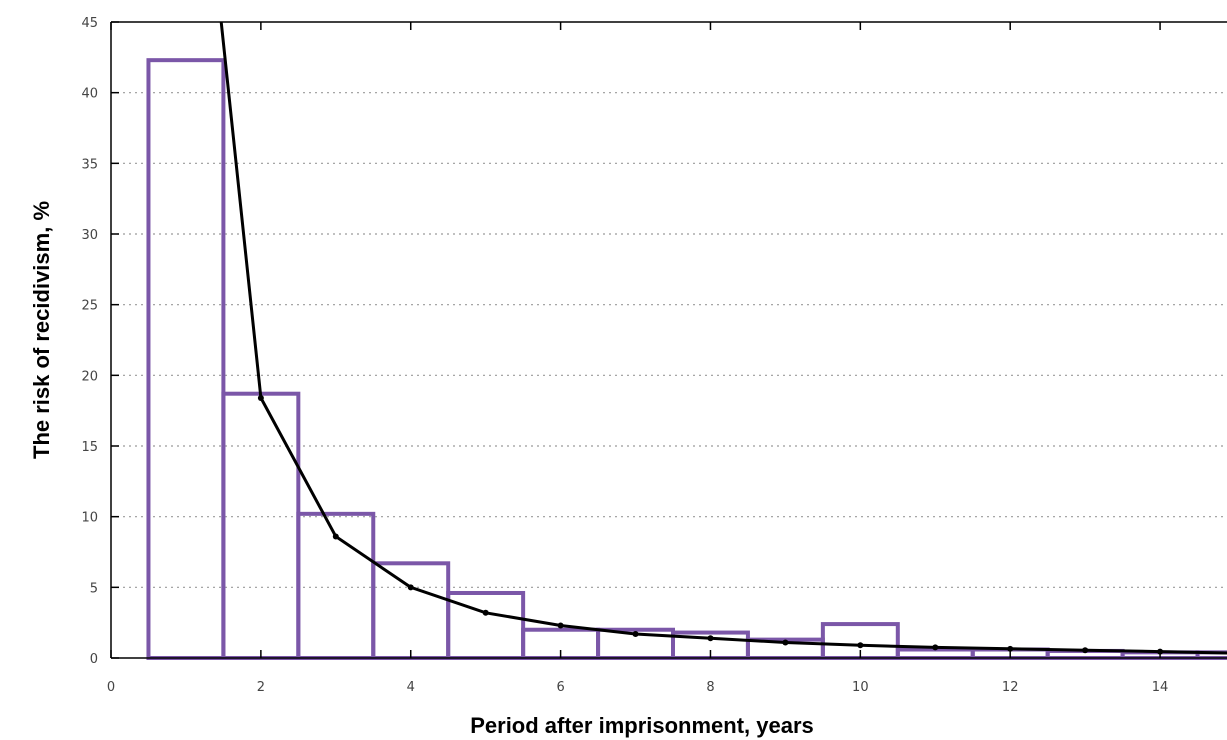 The height and width of the screenshot is (740, 1227). Describe the element at coordinates (111, 687) in the screenshot. I see `x-tick-label: 0` at that location.